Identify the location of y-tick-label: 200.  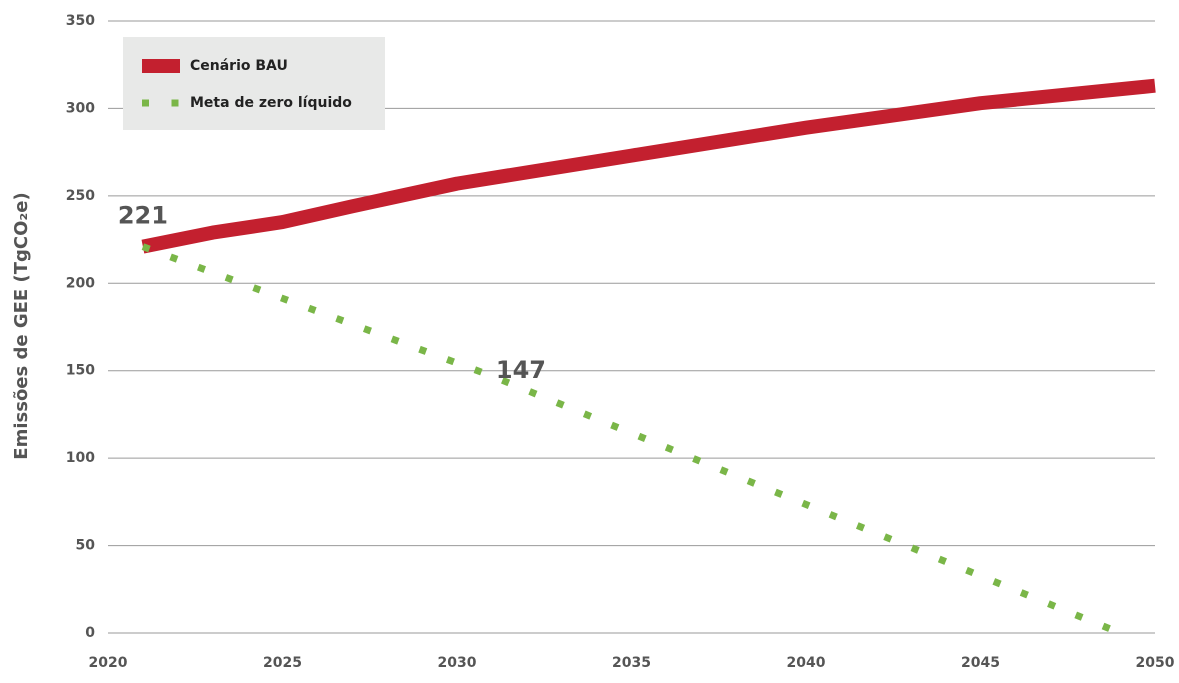
(80, 283).